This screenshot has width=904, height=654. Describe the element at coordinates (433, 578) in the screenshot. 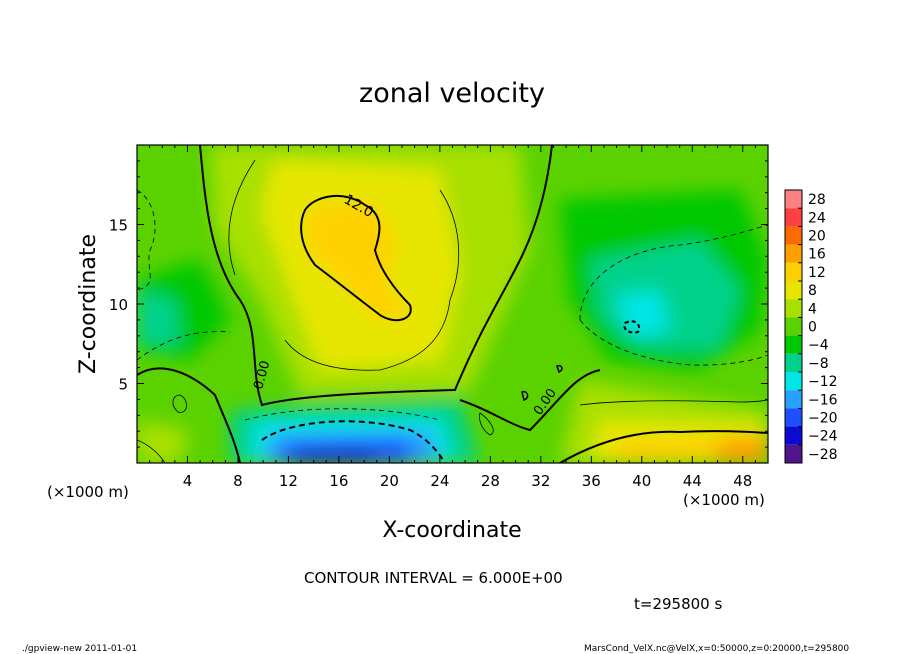

I see `contour-interval: CONTOUR INTERVAL = 6.000E+00` at that location.